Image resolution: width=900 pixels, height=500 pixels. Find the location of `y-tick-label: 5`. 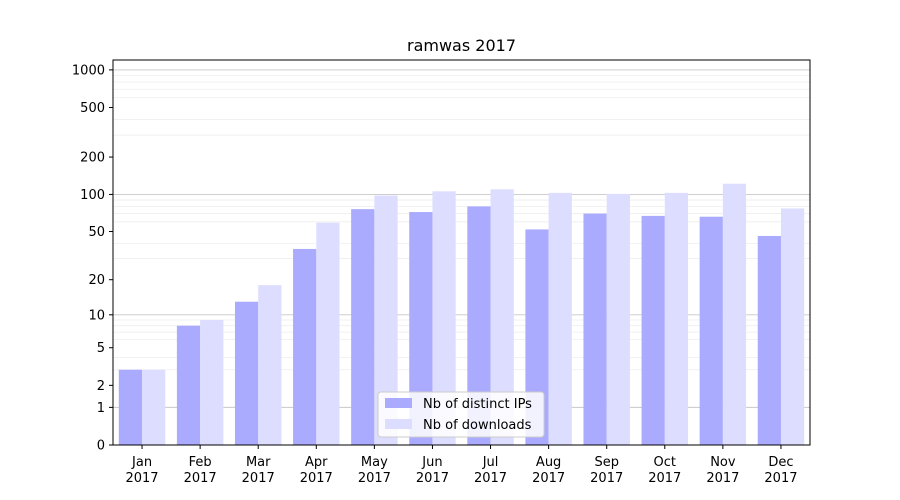

y-tick-label: 5 is located at coordinates (101, 348).